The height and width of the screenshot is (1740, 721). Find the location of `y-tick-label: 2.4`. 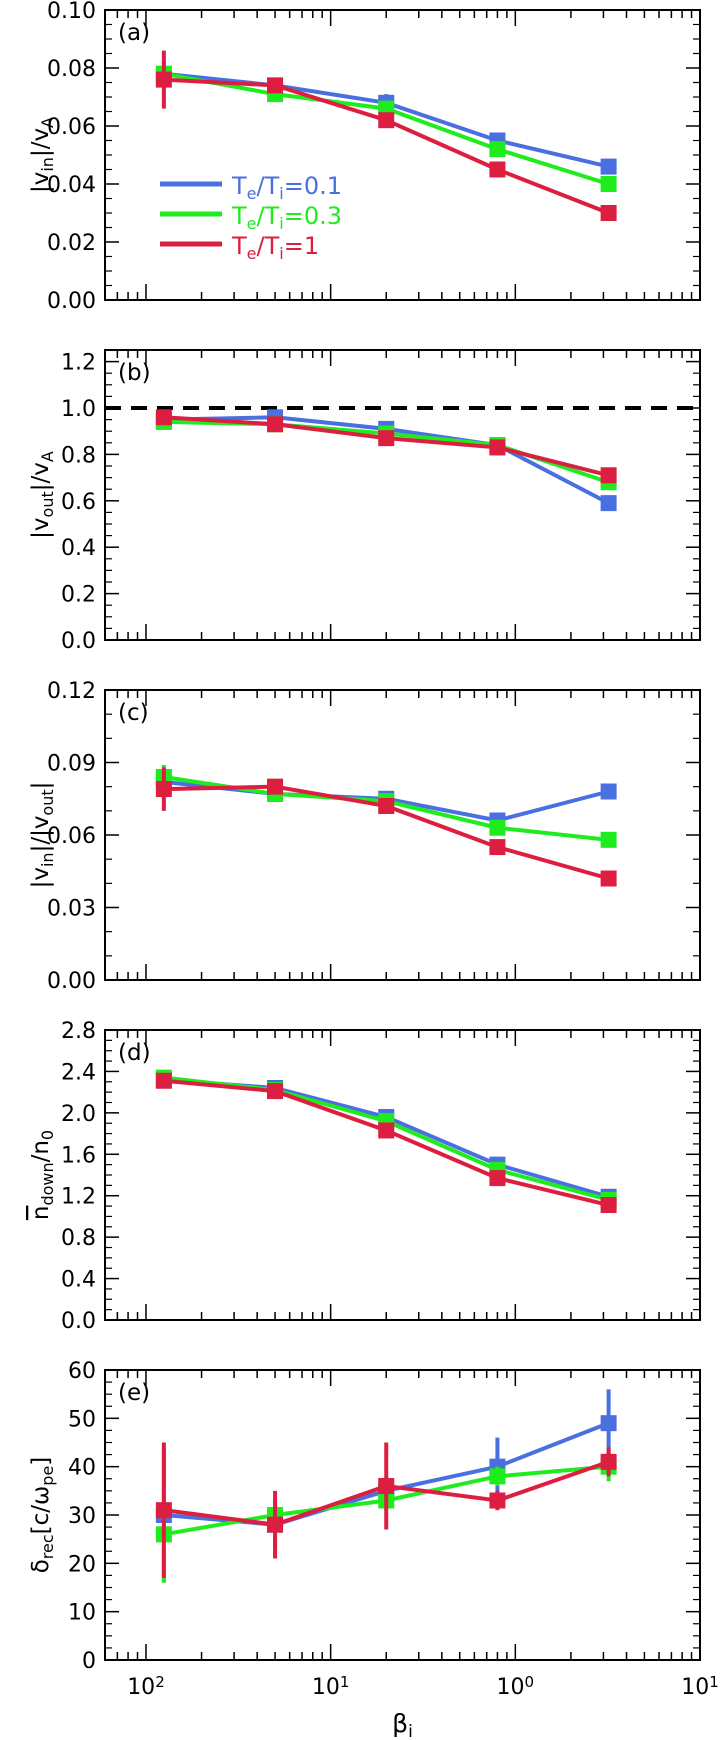

y-tick-label: 2.4 is located at coordinates (78, 1072).